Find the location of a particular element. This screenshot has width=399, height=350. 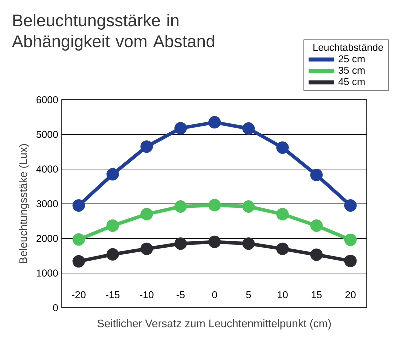

y-tick-label: 1000 is located at coordinates (47, 273).